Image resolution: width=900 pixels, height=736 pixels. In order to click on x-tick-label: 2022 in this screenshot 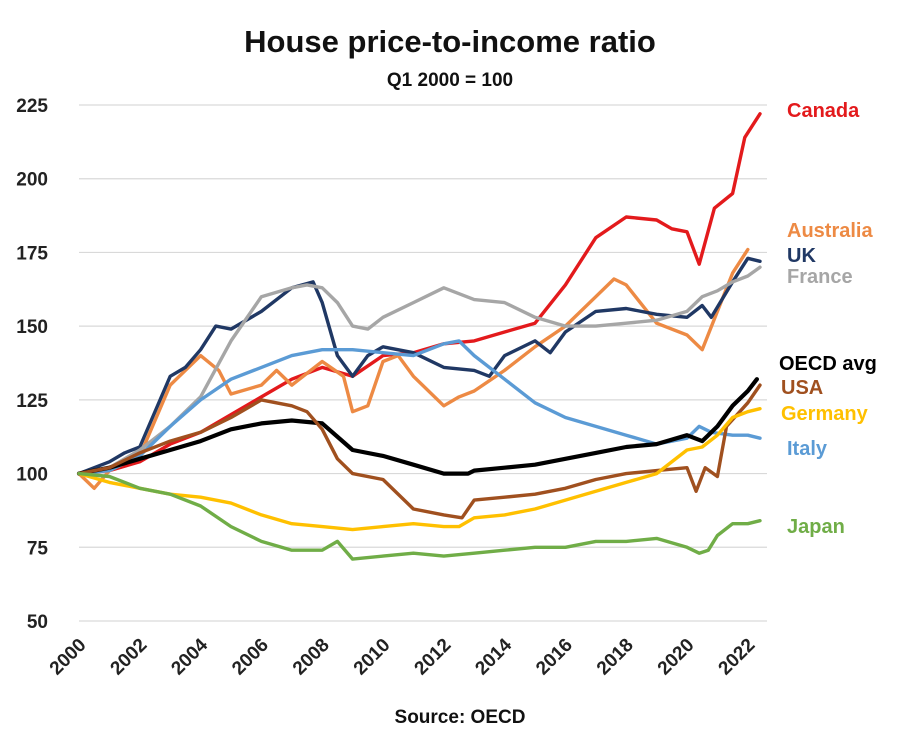, I will do `click(737, 657)`.